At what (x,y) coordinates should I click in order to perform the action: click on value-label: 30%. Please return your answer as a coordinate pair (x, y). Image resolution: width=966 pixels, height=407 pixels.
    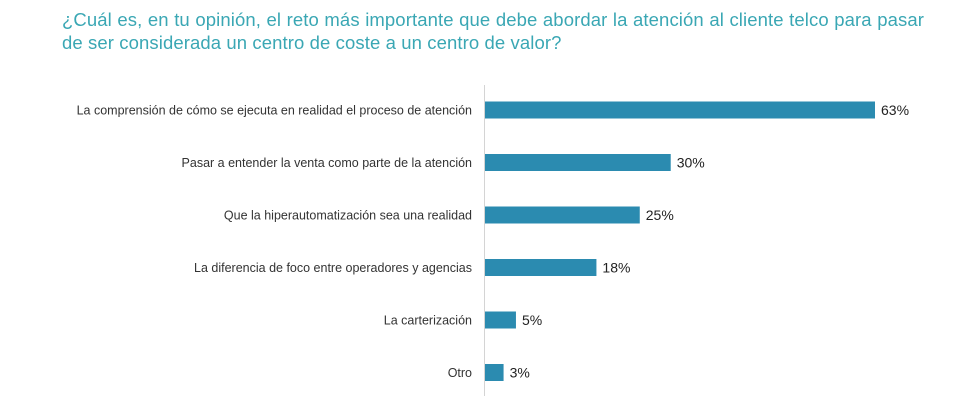
    Looking at the image, I should click on (691, 163).